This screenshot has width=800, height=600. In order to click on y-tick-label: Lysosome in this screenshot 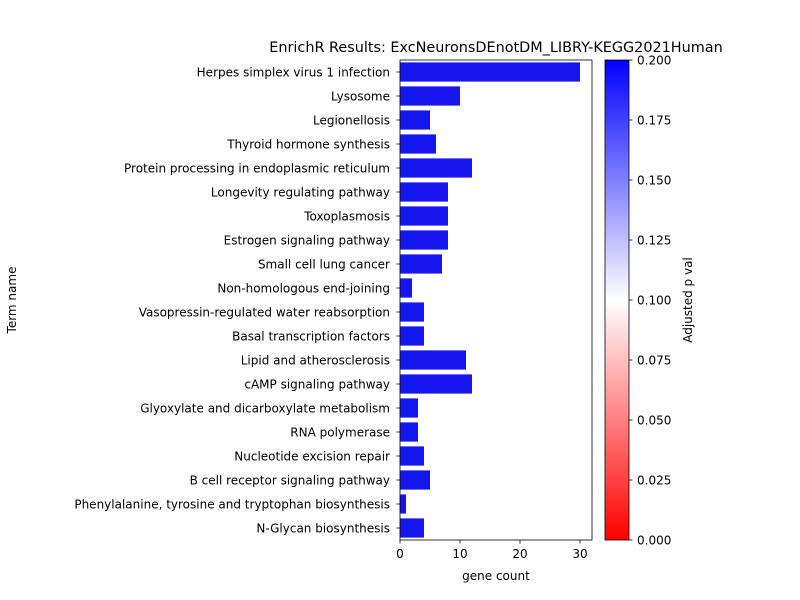, I will do `click(360, 97)`.